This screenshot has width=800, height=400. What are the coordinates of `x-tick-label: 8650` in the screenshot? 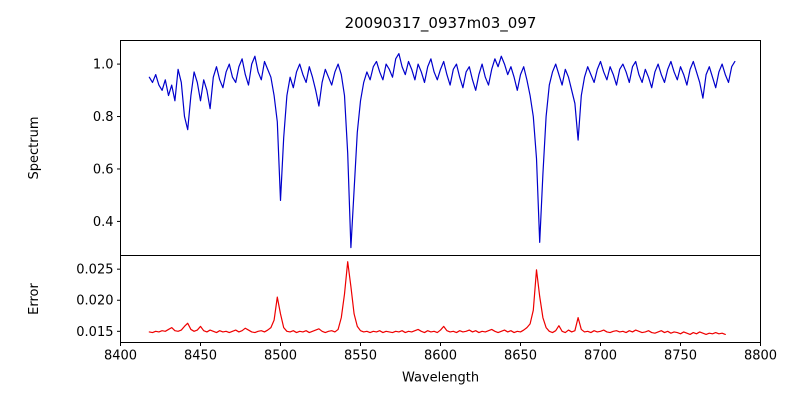 It's located at (520, 356).